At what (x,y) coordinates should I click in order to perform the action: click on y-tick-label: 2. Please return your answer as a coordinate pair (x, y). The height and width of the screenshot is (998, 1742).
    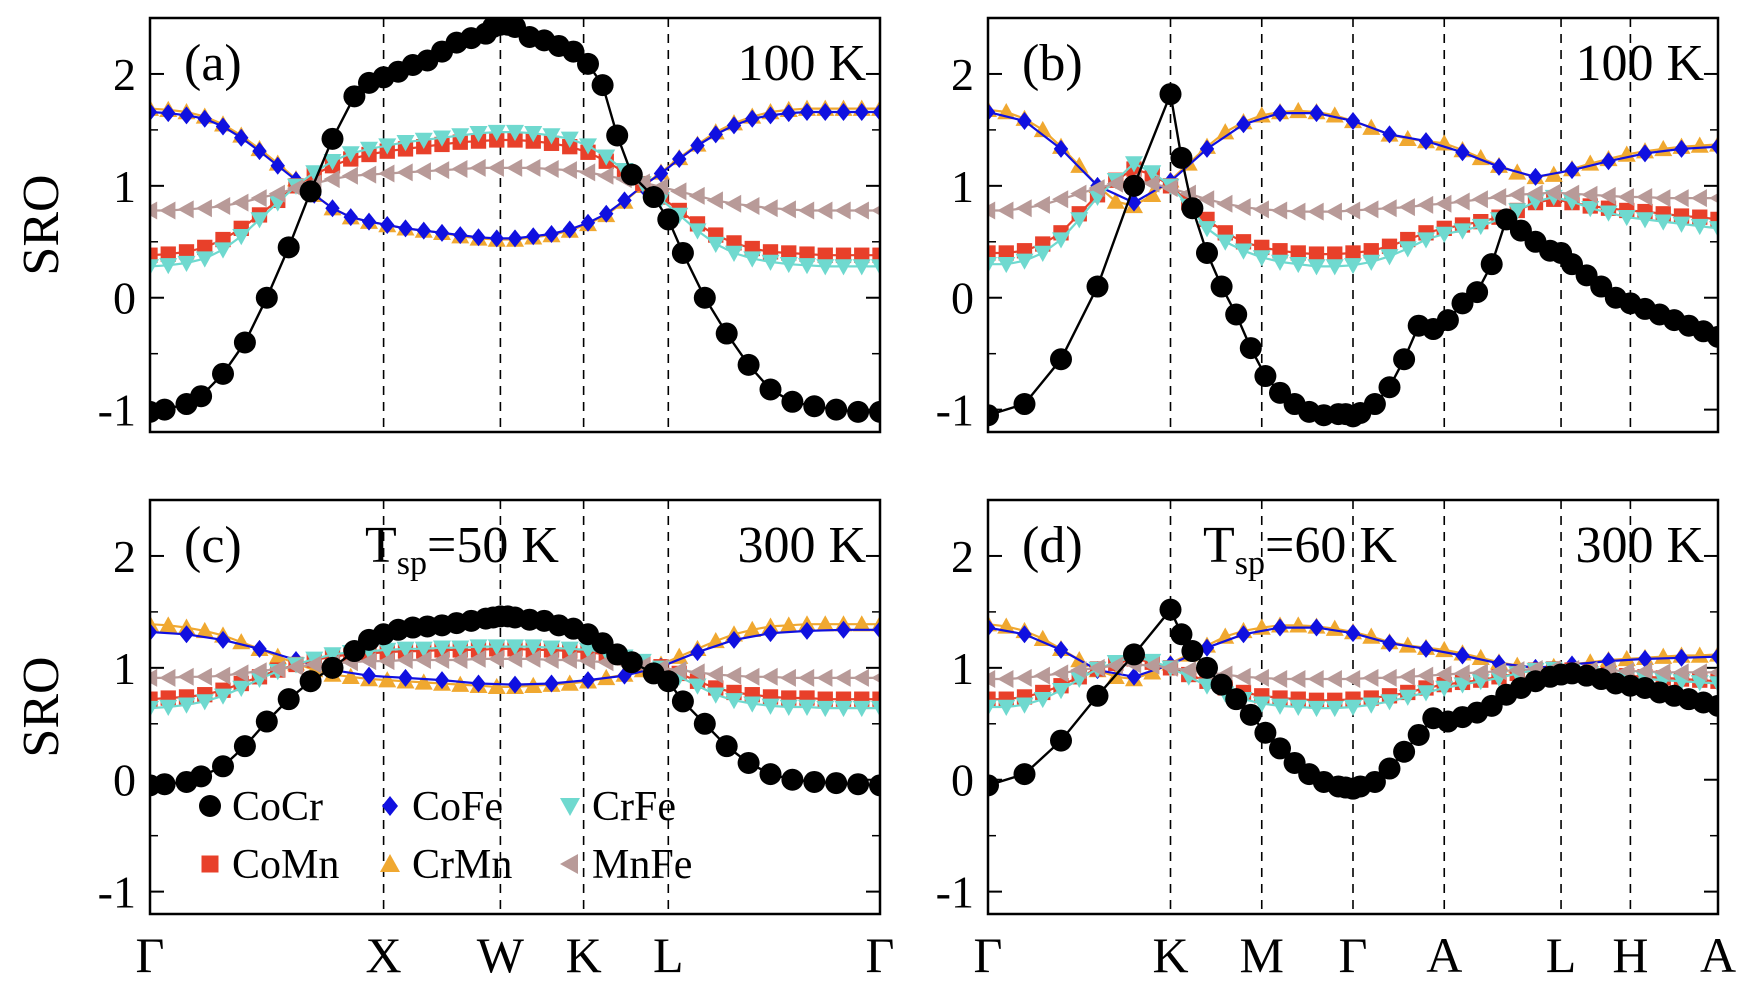
    Looking at the image, I should click on (962, 74).